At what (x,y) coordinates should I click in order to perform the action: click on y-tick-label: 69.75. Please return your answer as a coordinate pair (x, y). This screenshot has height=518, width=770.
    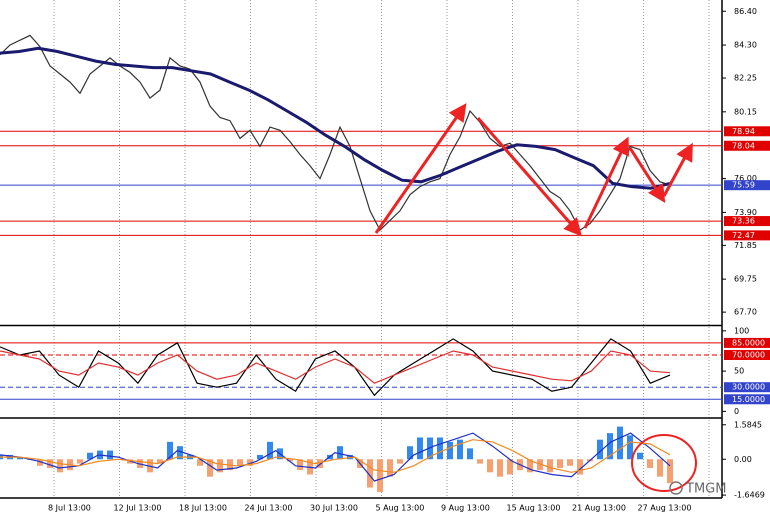
    Looking at the image, I should click on (745, 279).